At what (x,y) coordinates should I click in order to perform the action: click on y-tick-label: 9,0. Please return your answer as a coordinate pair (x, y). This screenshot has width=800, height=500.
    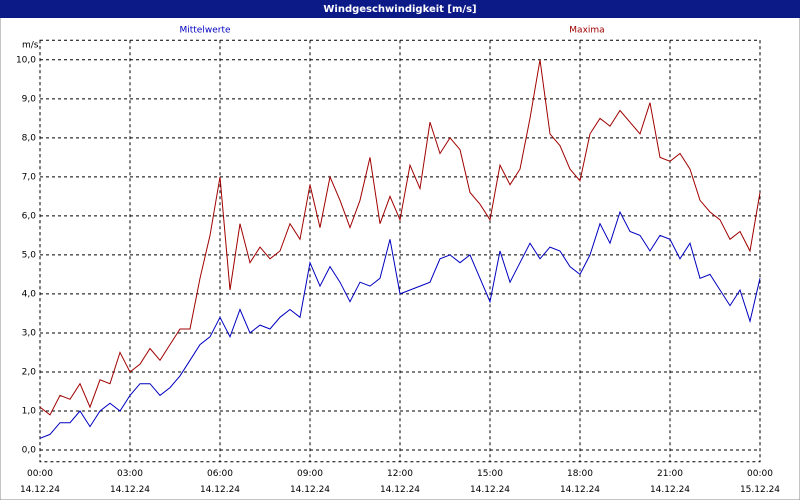
    Looking at the image, I should click on (29, 99).